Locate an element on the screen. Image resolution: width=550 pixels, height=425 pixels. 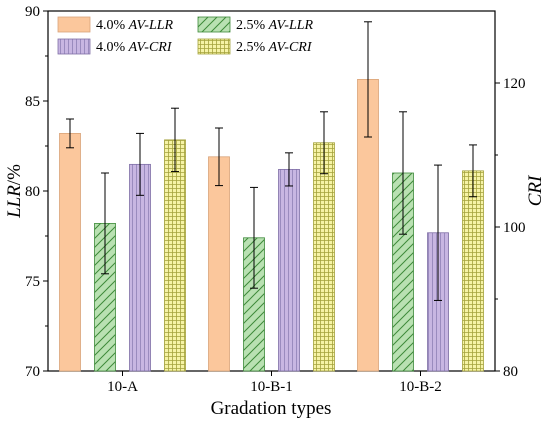
y-left-tick-label: 80 is located at coordinates (32, 192).